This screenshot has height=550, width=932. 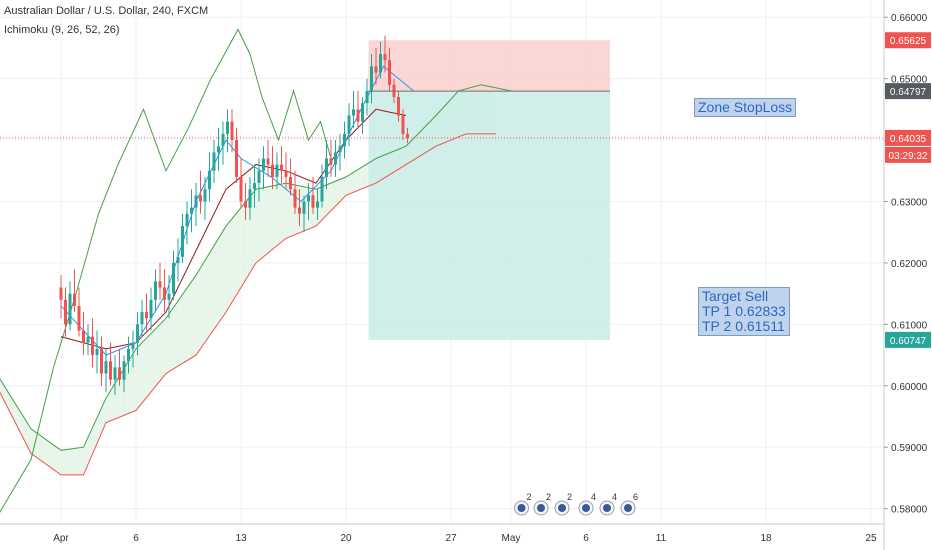 I want to click on target-zone, so click(x=489, y=215).